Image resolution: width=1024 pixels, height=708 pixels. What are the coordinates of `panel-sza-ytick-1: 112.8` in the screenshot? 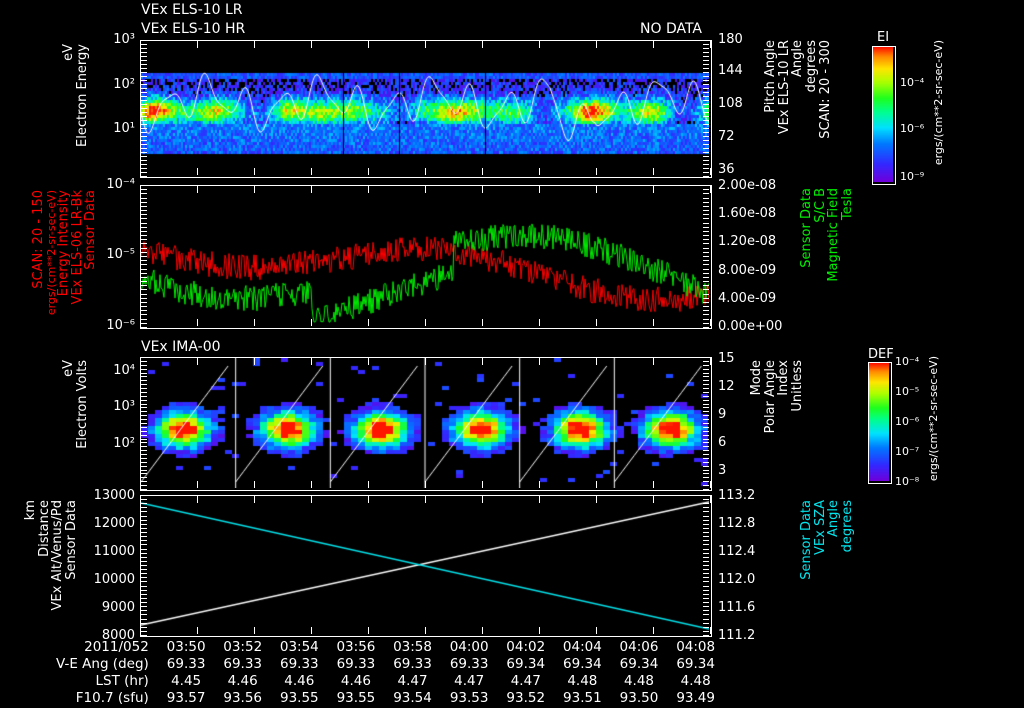 It's located at (737, 523).